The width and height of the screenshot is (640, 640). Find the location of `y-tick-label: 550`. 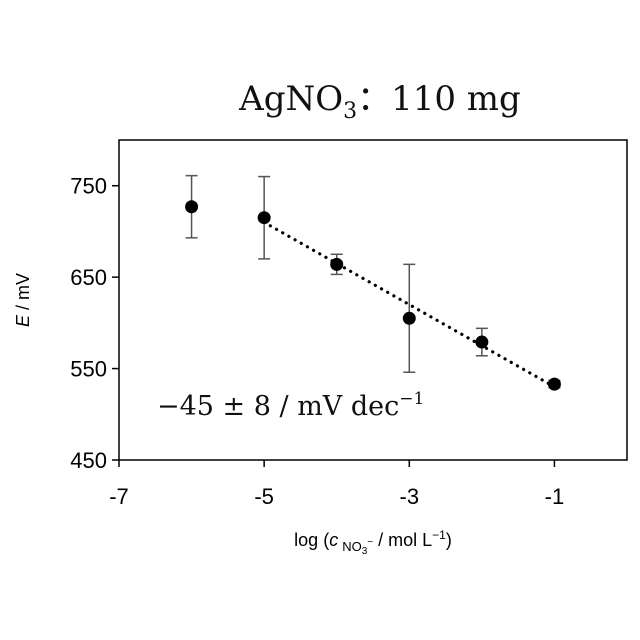

y-tick-label: 550 is located at coordinates (88, 369).